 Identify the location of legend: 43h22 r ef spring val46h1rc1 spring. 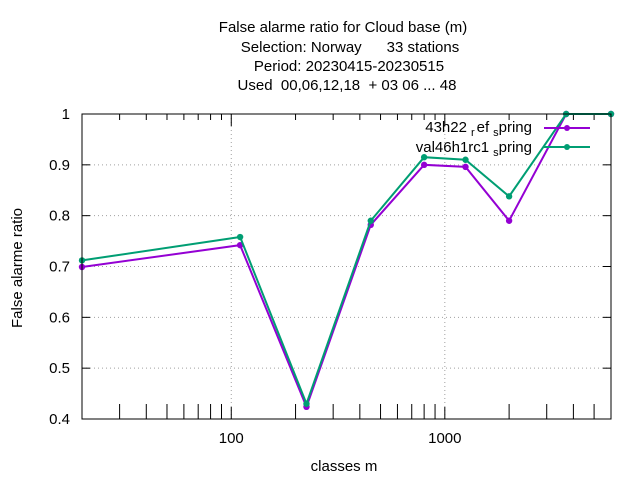
(503, 139).